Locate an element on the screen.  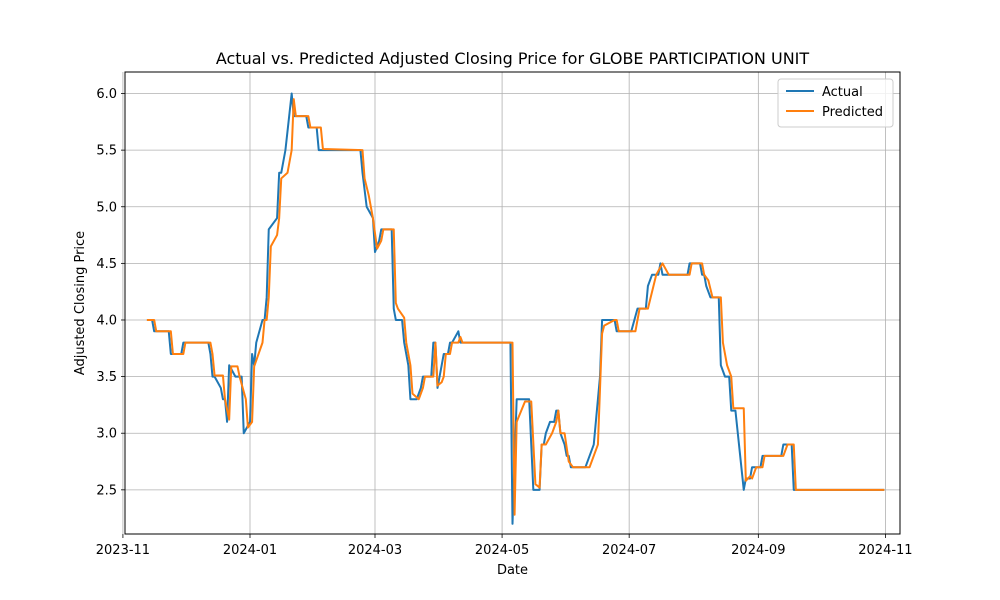
x-axis-label: Date is located at coordinates (512, 570).